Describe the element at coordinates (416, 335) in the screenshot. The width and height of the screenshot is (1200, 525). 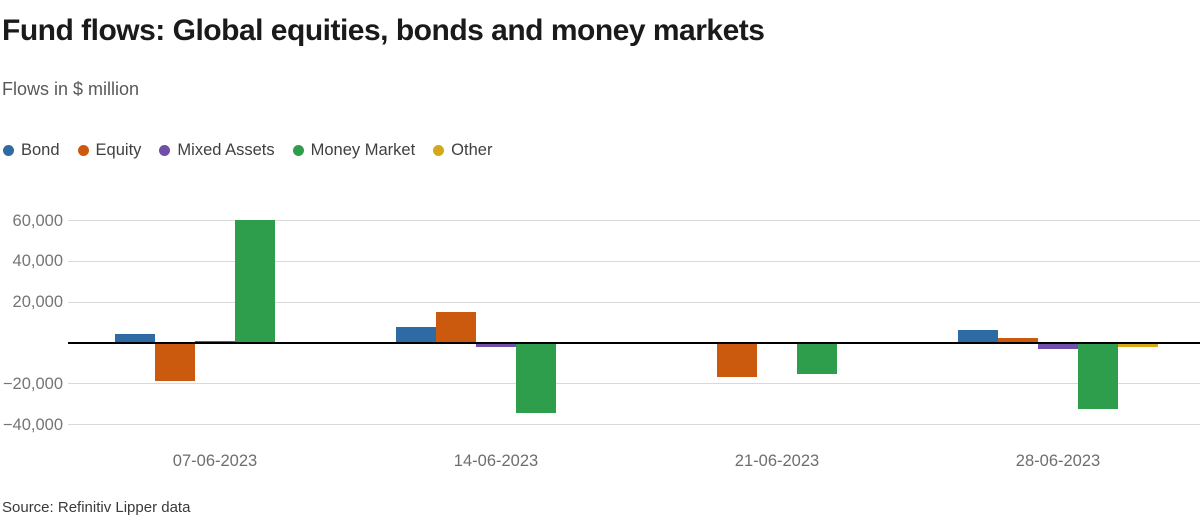
I see `bar-bond-14-06-2023` at that location.